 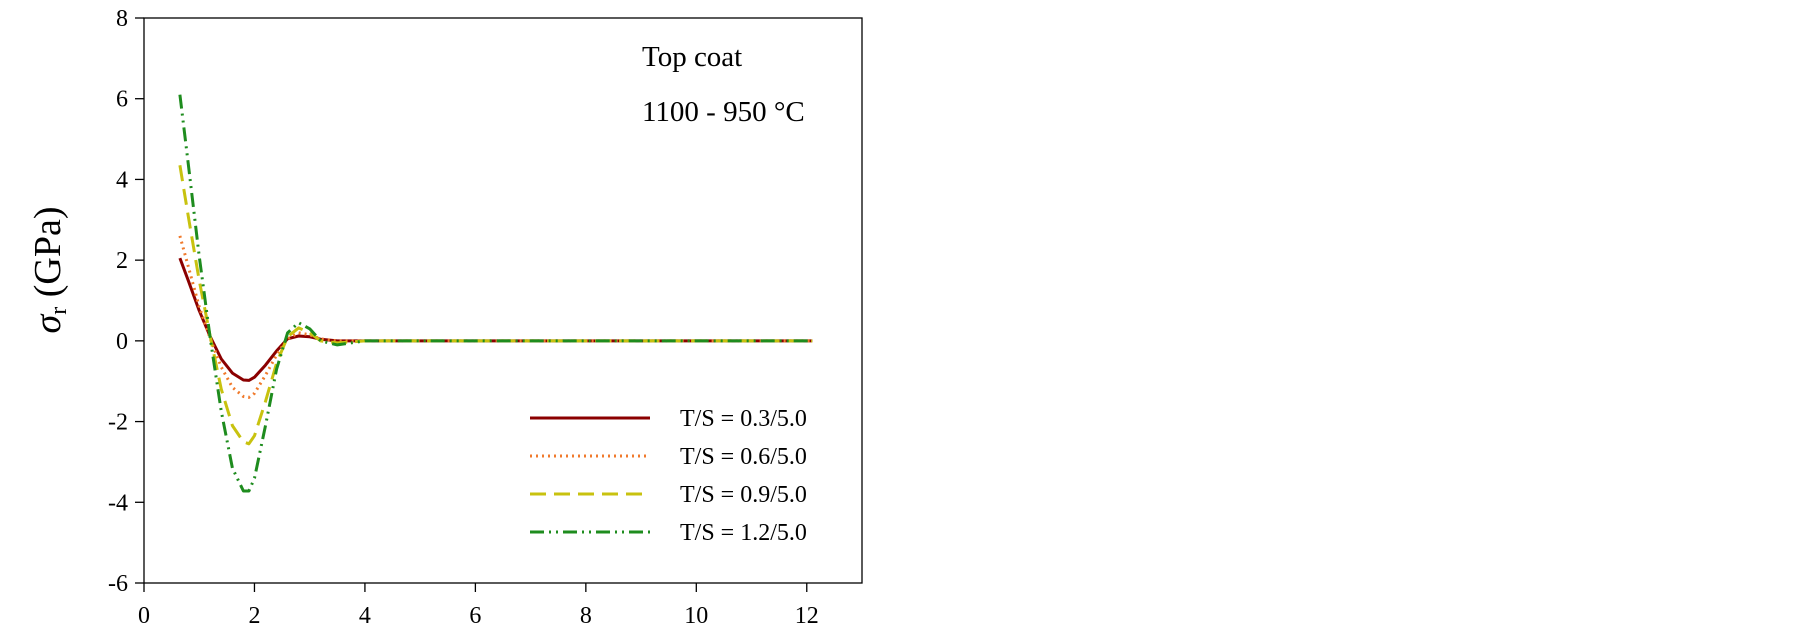 What do you see at coordinates (122, 261) in the screenshot?
I see `y-tick-label: 2` at bounding box center [122, 261].